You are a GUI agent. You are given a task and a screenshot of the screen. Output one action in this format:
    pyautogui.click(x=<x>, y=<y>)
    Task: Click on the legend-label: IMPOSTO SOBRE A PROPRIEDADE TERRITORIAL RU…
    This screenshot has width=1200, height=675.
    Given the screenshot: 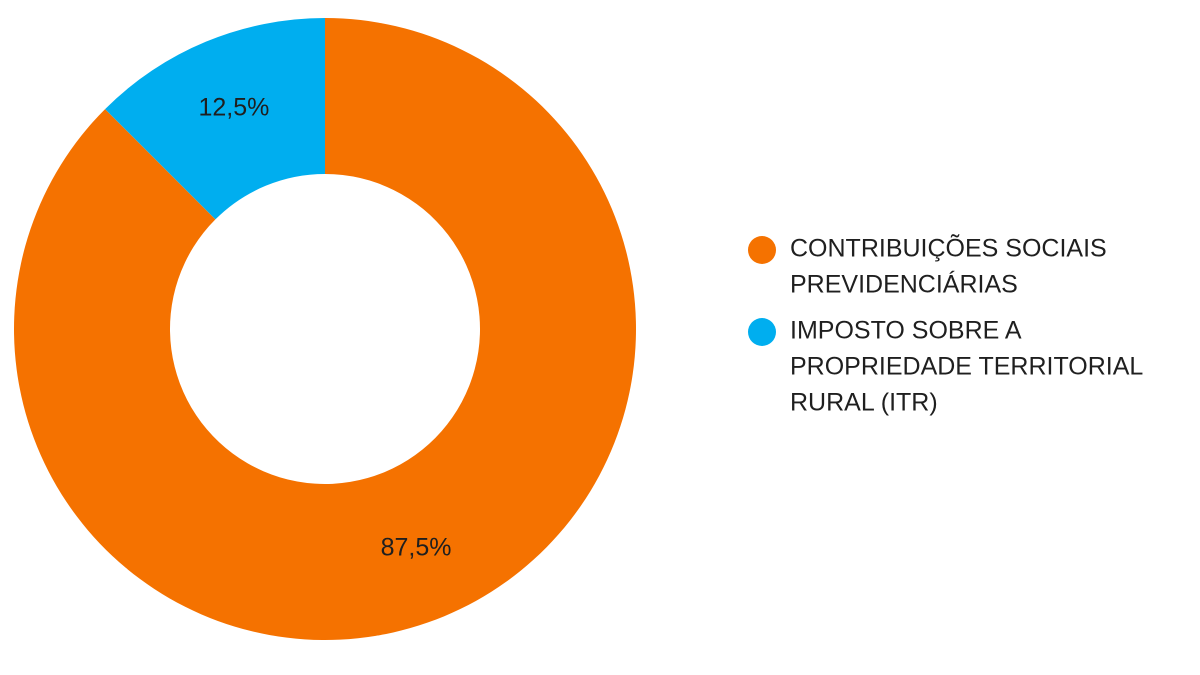 What is the action you would take?
    pyautogui.click(x=966, y=367)
    